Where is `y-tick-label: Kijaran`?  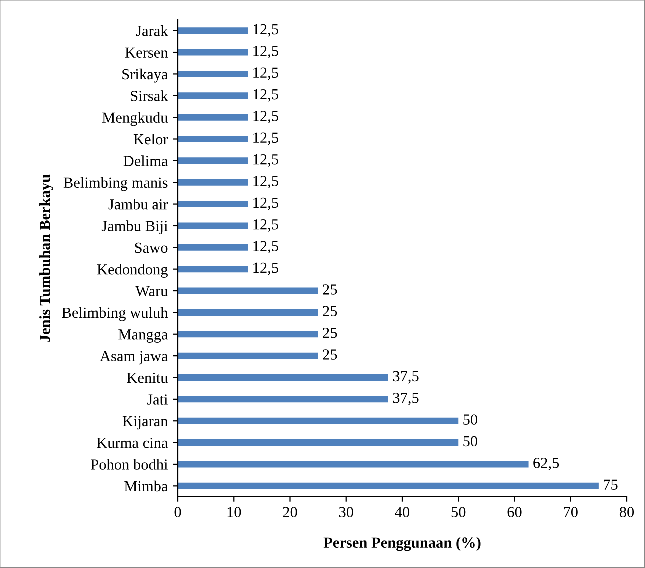
y-tick-label: Kijaran is located at coordinates (145, 423).